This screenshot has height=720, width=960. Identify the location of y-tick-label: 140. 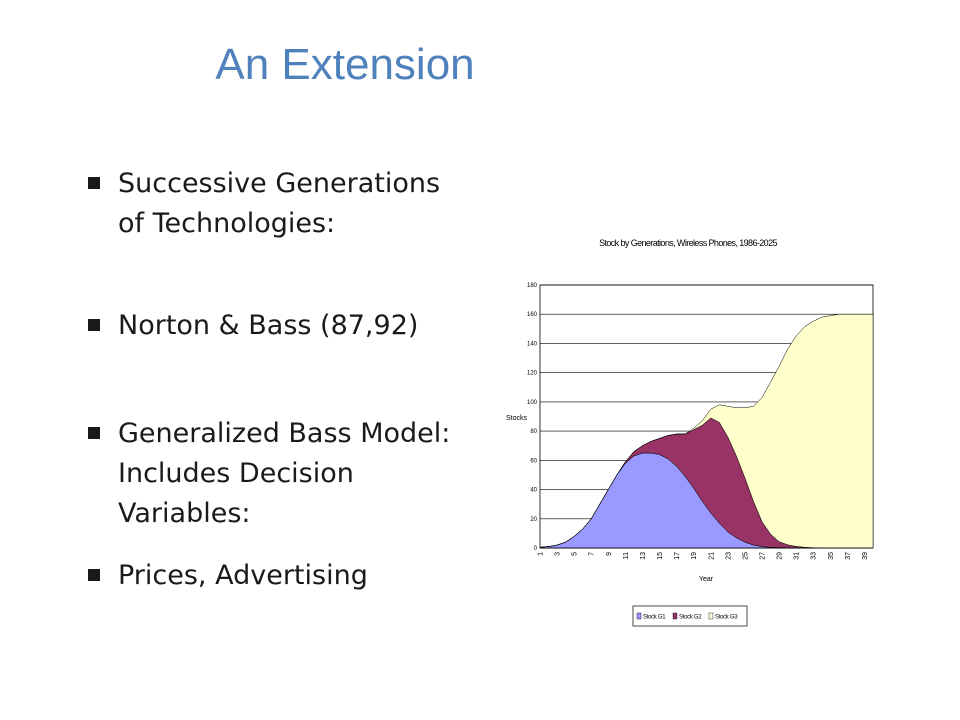
(532, 344).